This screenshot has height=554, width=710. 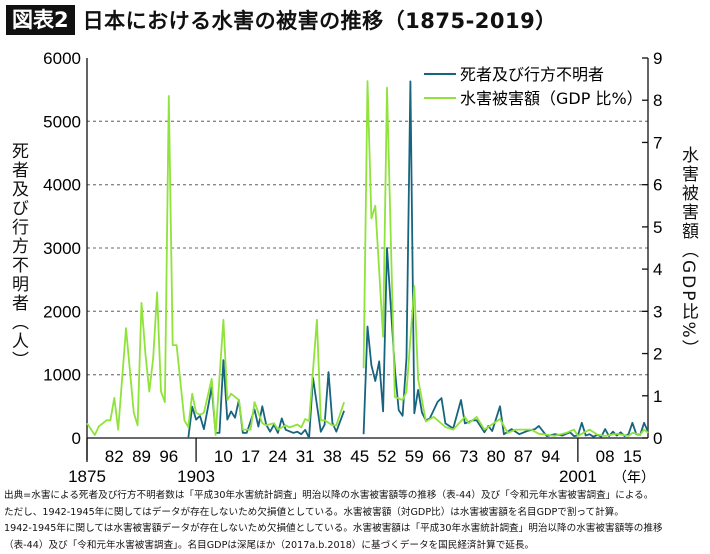 What do you see at coordinates (168, 456) in the screenshot?
I see `x-tick-label: 96` at bounding box center [168, 456].